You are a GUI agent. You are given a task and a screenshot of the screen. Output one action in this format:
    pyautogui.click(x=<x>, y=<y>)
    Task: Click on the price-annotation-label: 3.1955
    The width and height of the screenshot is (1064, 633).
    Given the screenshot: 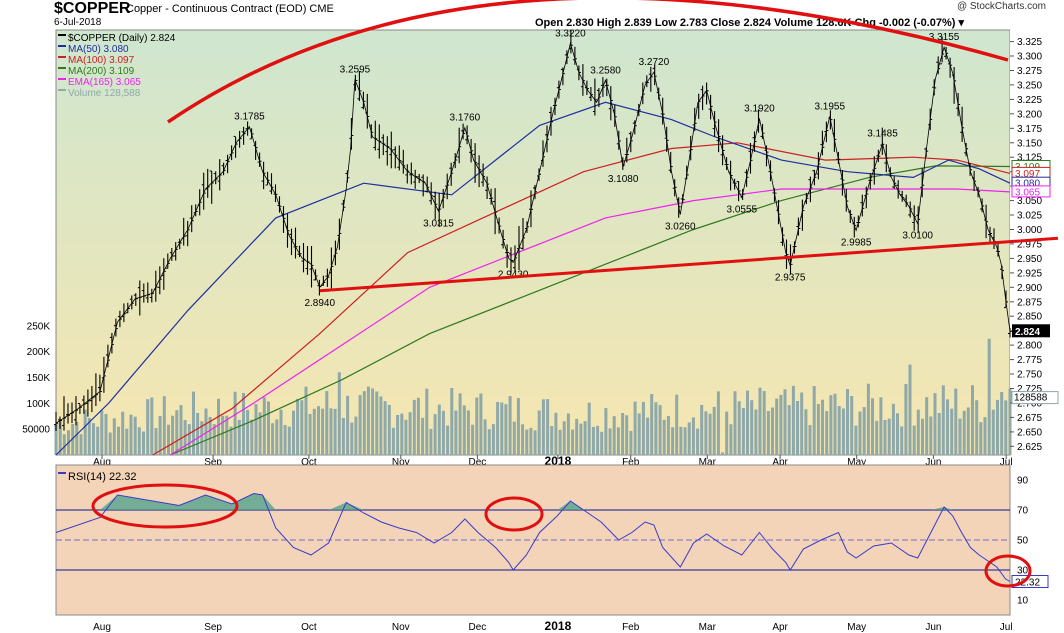 What is the action you would take?
    pyautogui.click(x=829, y=106)
    